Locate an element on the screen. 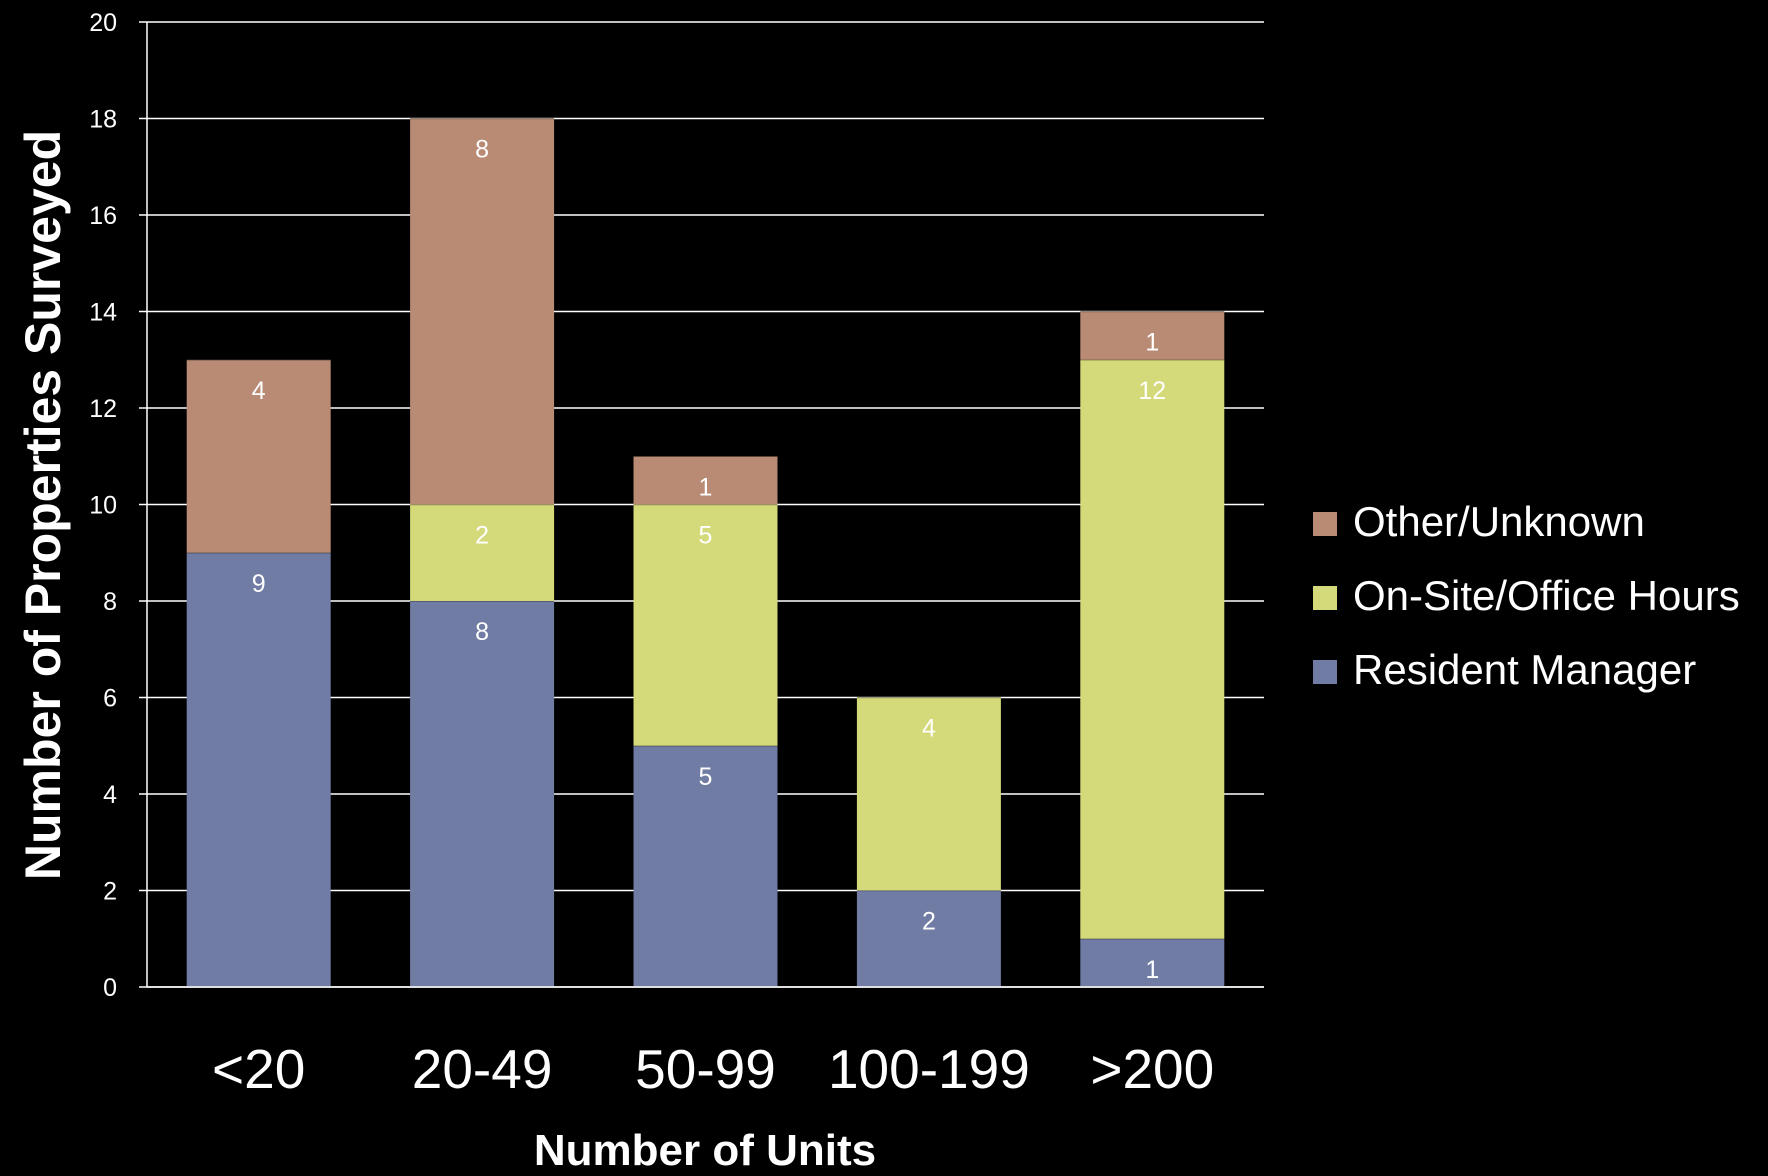 The width and height of the screenshot is (1768, 1176). data-label: 12 is located at coordinates (1152, 391).